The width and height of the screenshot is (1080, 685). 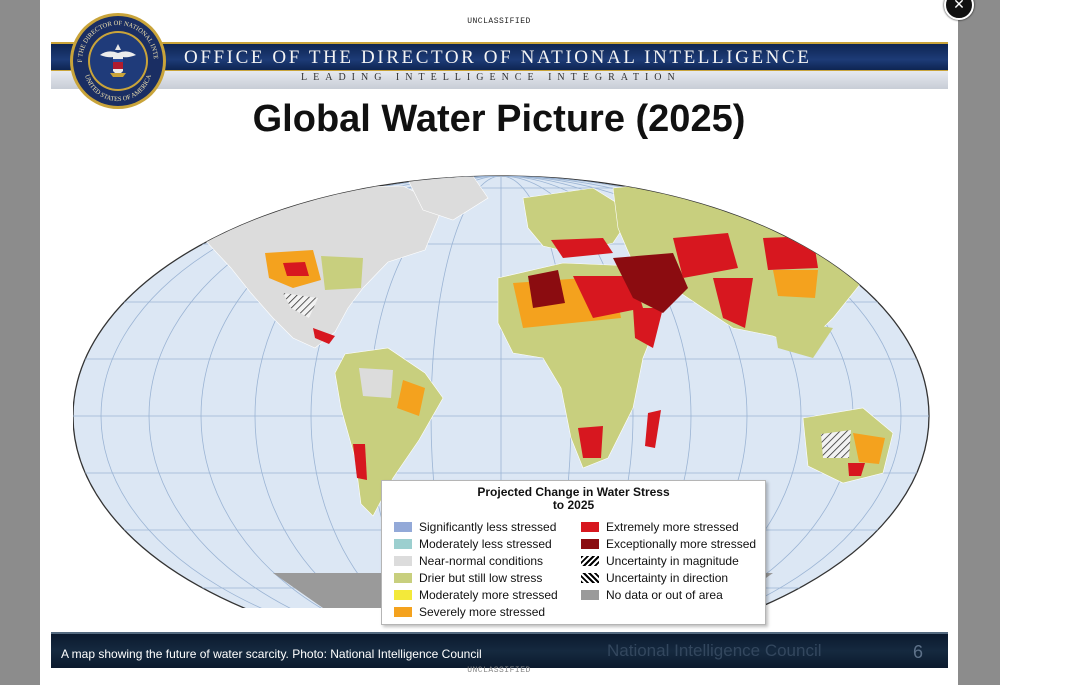 What do you see at coordinates (733, 303) in the screenshot?
I see `land-south-asia` at bounding box center [733, 303].